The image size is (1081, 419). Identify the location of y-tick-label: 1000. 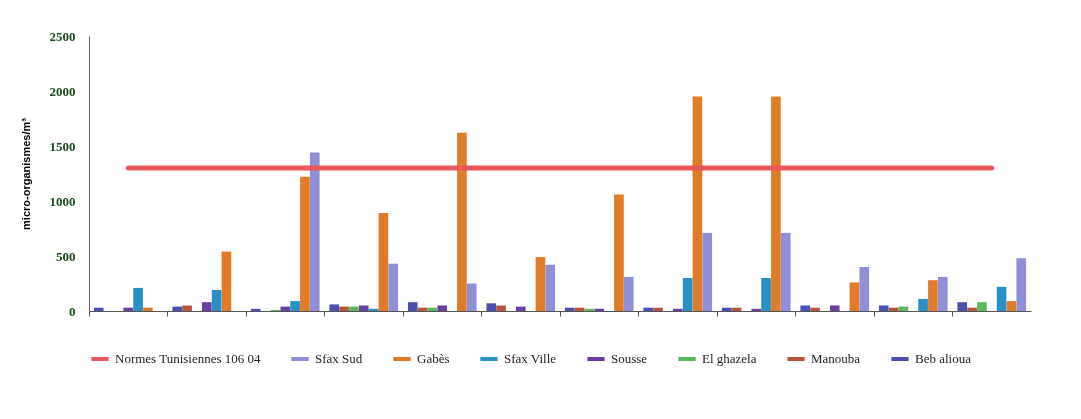
(62, 201).